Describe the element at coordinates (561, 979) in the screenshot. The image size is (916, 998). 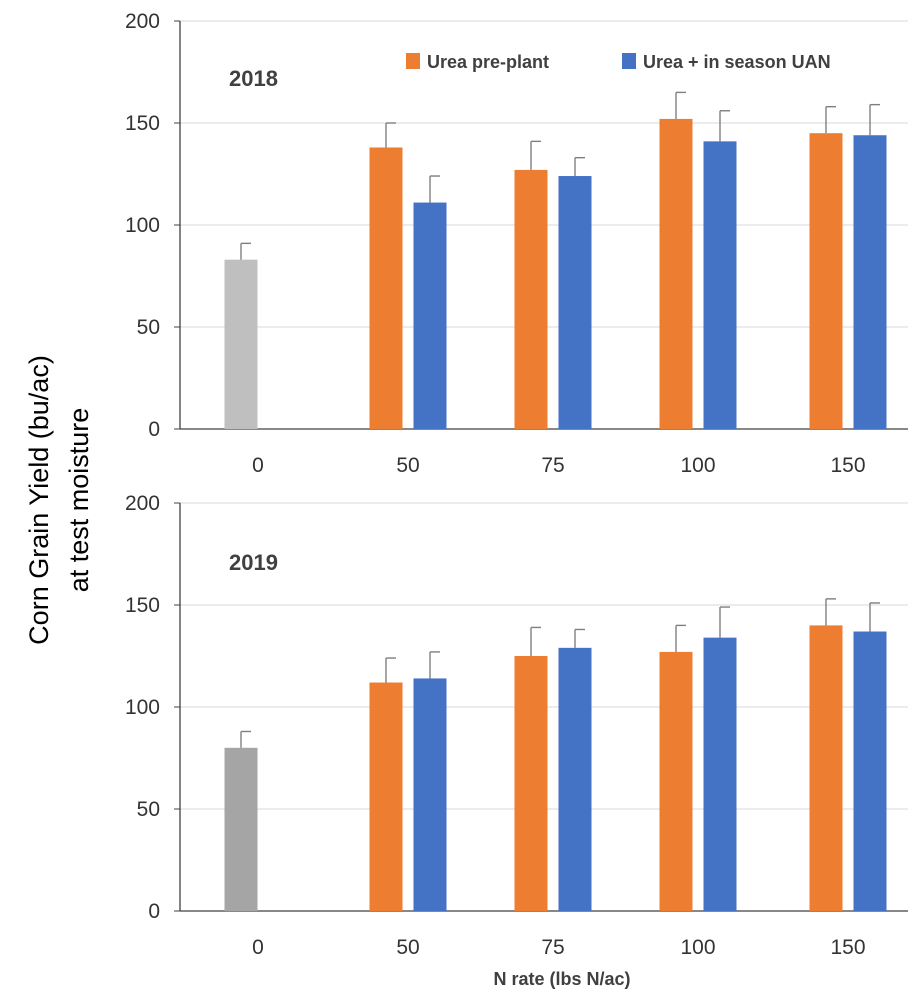
I see `x-axis-title: N rate (lbs N/ac)` at that location.